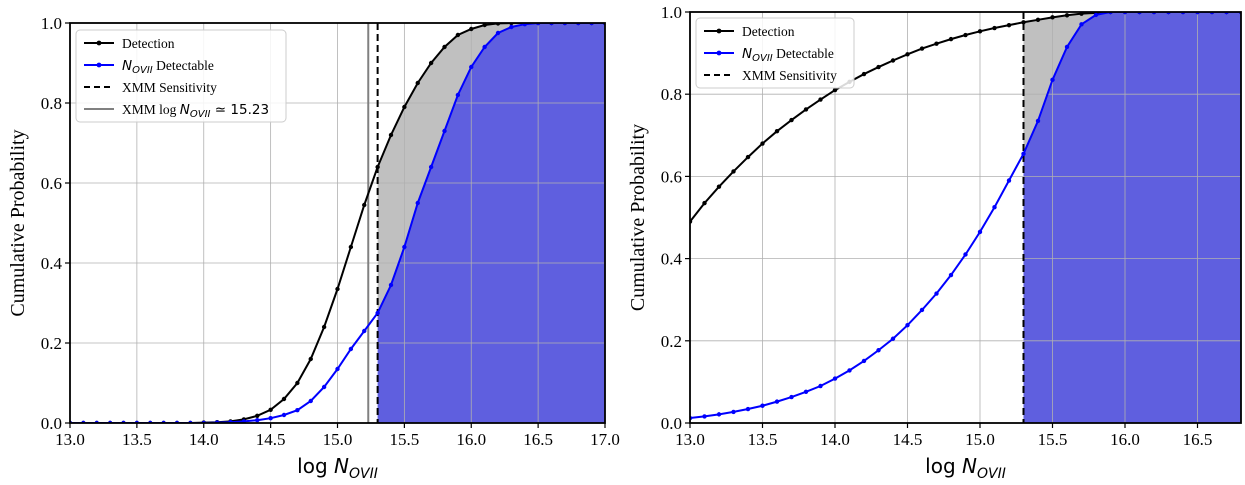  What do you see at coordinates (638, 217) in the screenshot?
I see `y-axis-label: Cumulative Probability` at bounding box center [638, 217].